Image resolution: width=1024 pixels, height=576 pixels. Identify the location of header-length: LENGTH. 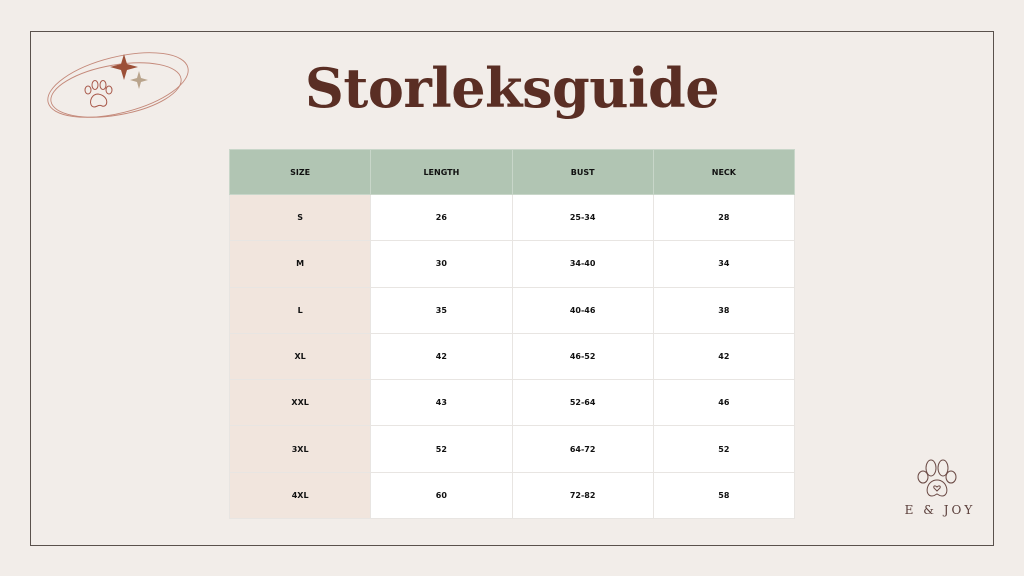
(441, 172).